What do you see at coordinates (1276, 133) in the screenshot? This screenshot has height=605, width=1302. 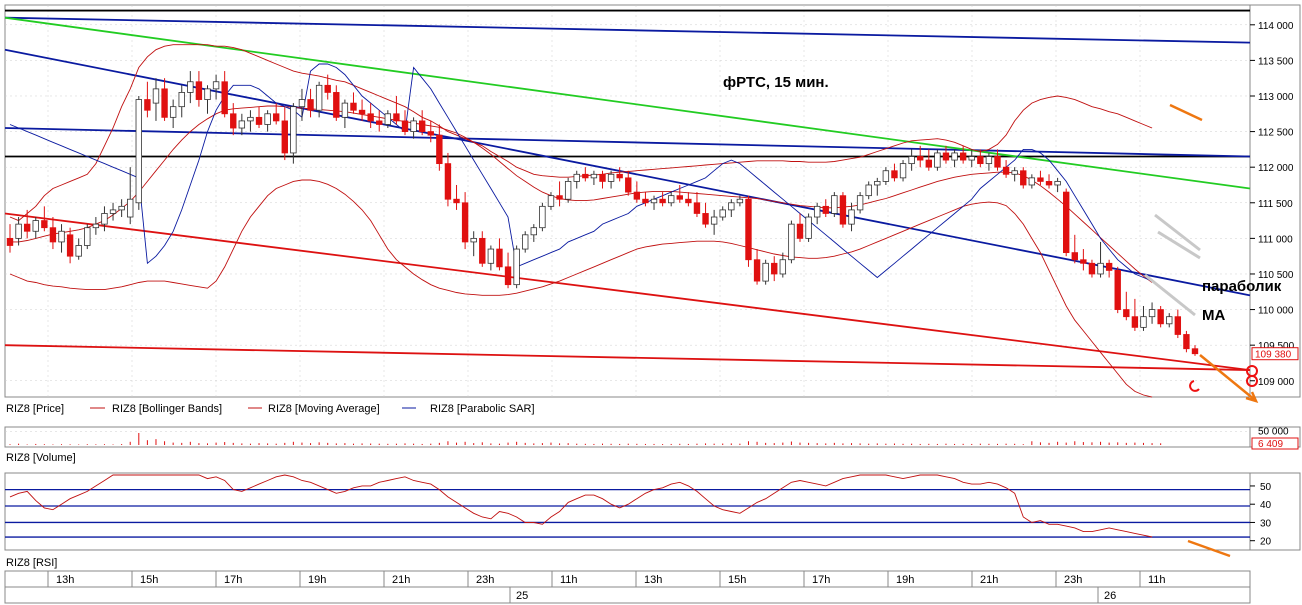 I see `price-tick-label: 112 500` at bounding box center [1276, 133].